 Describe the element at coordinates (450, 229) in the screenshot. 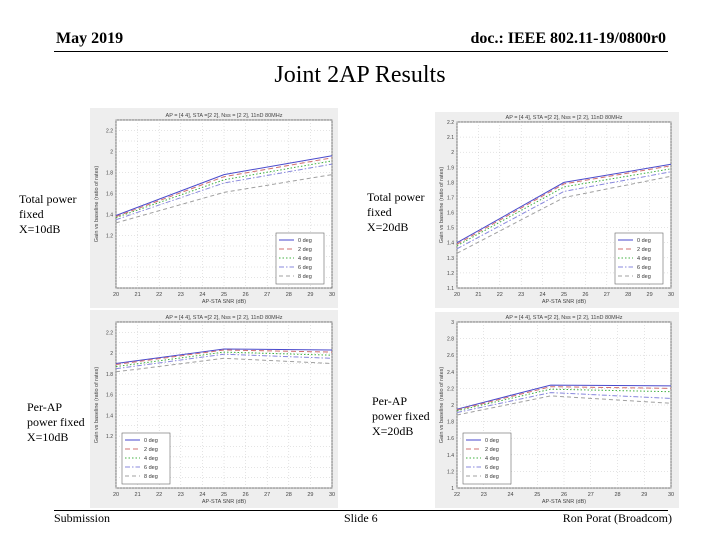

I see `y-tick-label: 1.5` at that location.